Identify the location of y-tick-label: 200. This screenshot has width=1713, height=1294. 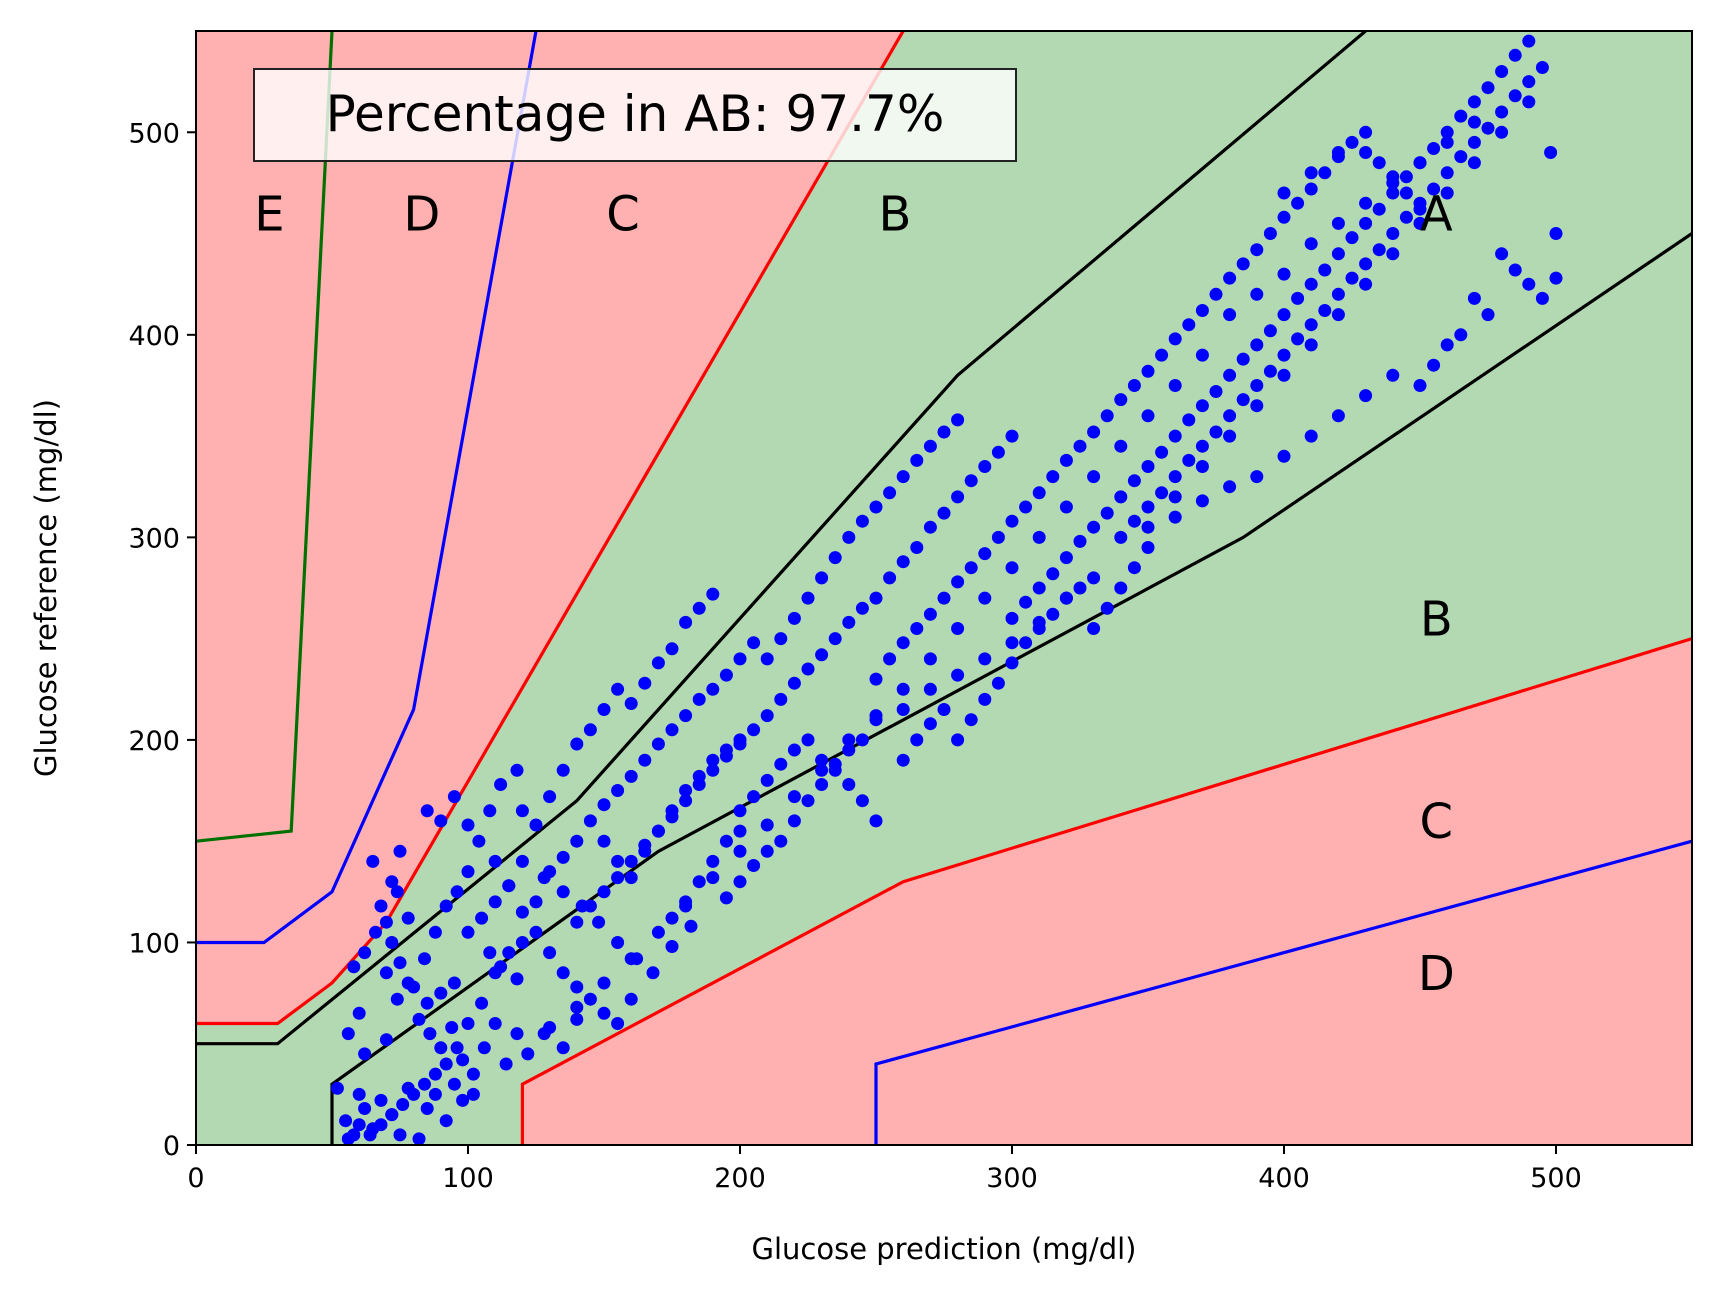
(154, 741).